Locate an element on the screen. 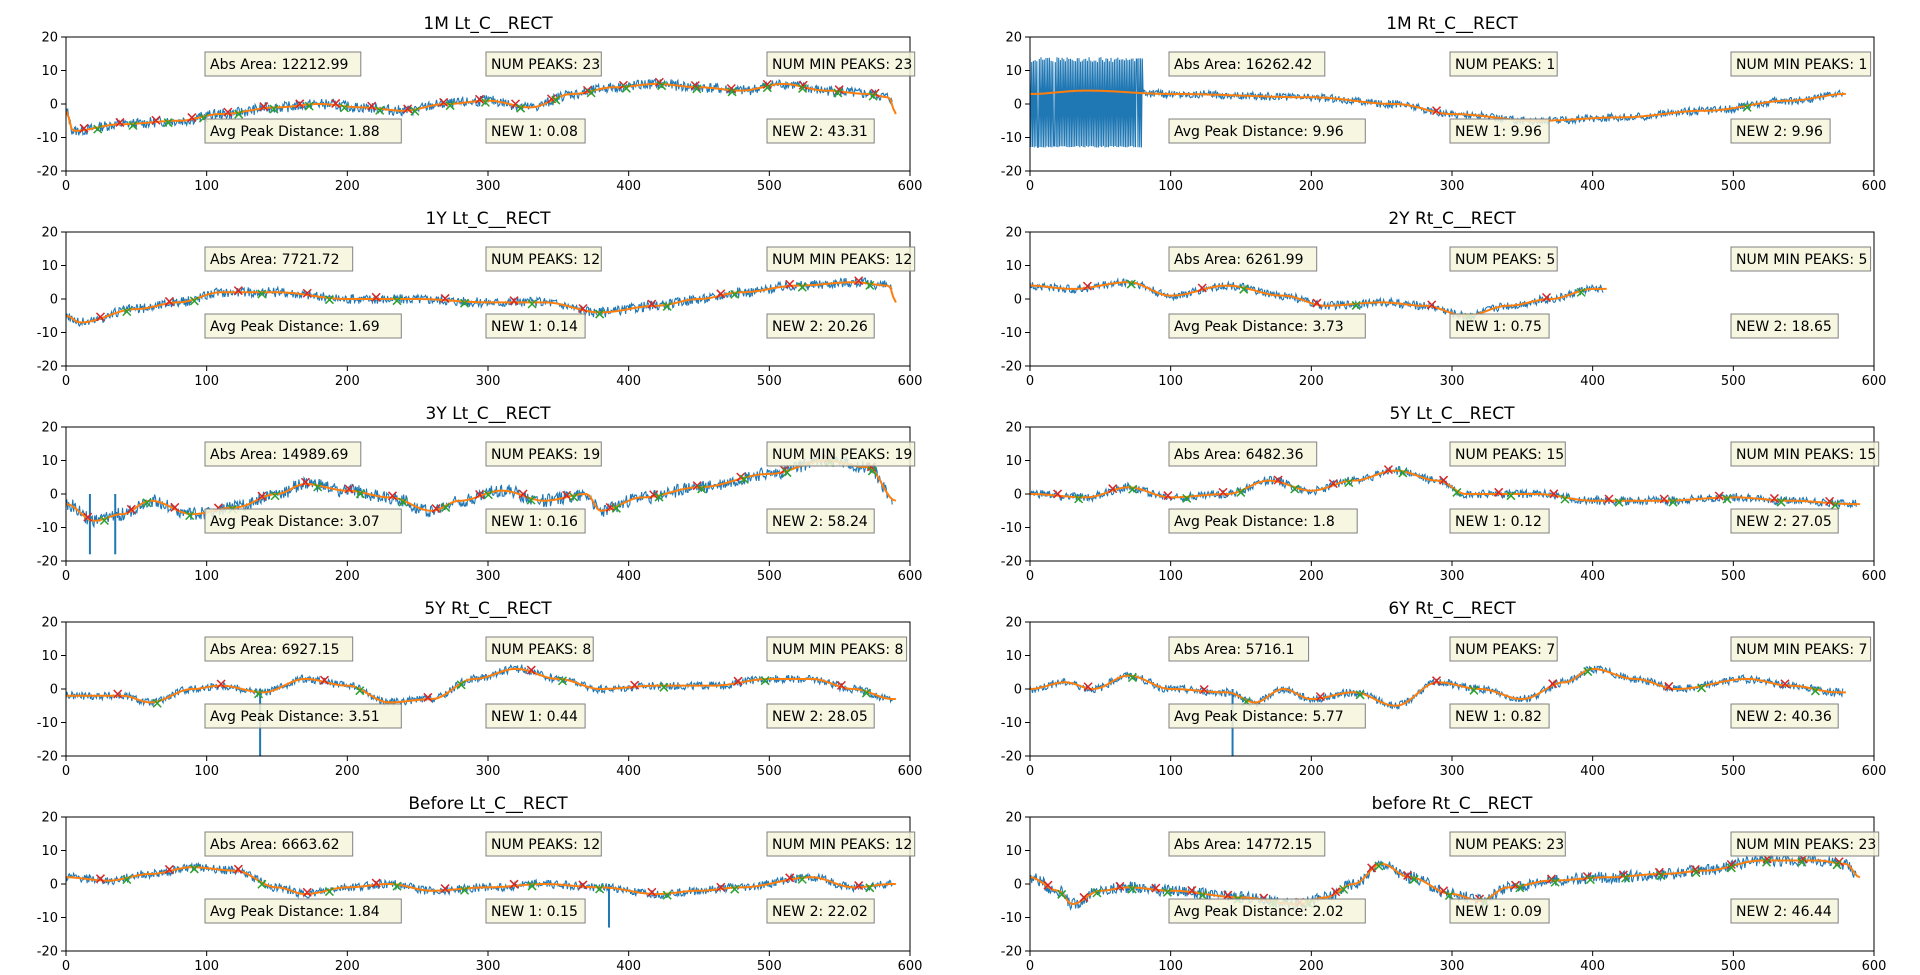  subplot-title: 6Y Rt_C__RECT is located at coordinates (1452, 609).